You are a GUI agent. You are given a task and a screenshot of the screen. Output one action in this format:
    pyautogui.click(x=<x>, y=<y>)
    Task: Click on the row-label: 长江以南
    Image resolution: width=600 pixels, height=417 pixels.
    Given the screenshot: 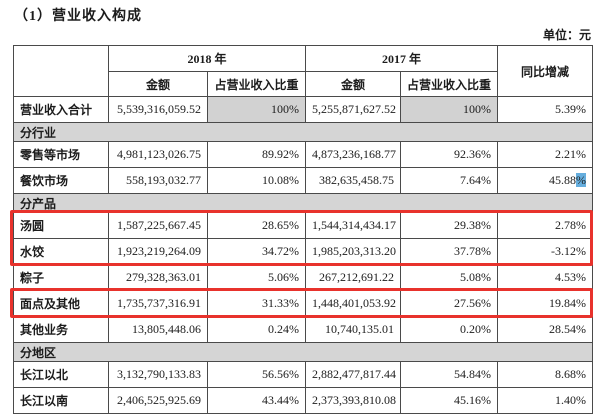 What is the action you would take?
    pyautogui.click(x=61, y=400)
    